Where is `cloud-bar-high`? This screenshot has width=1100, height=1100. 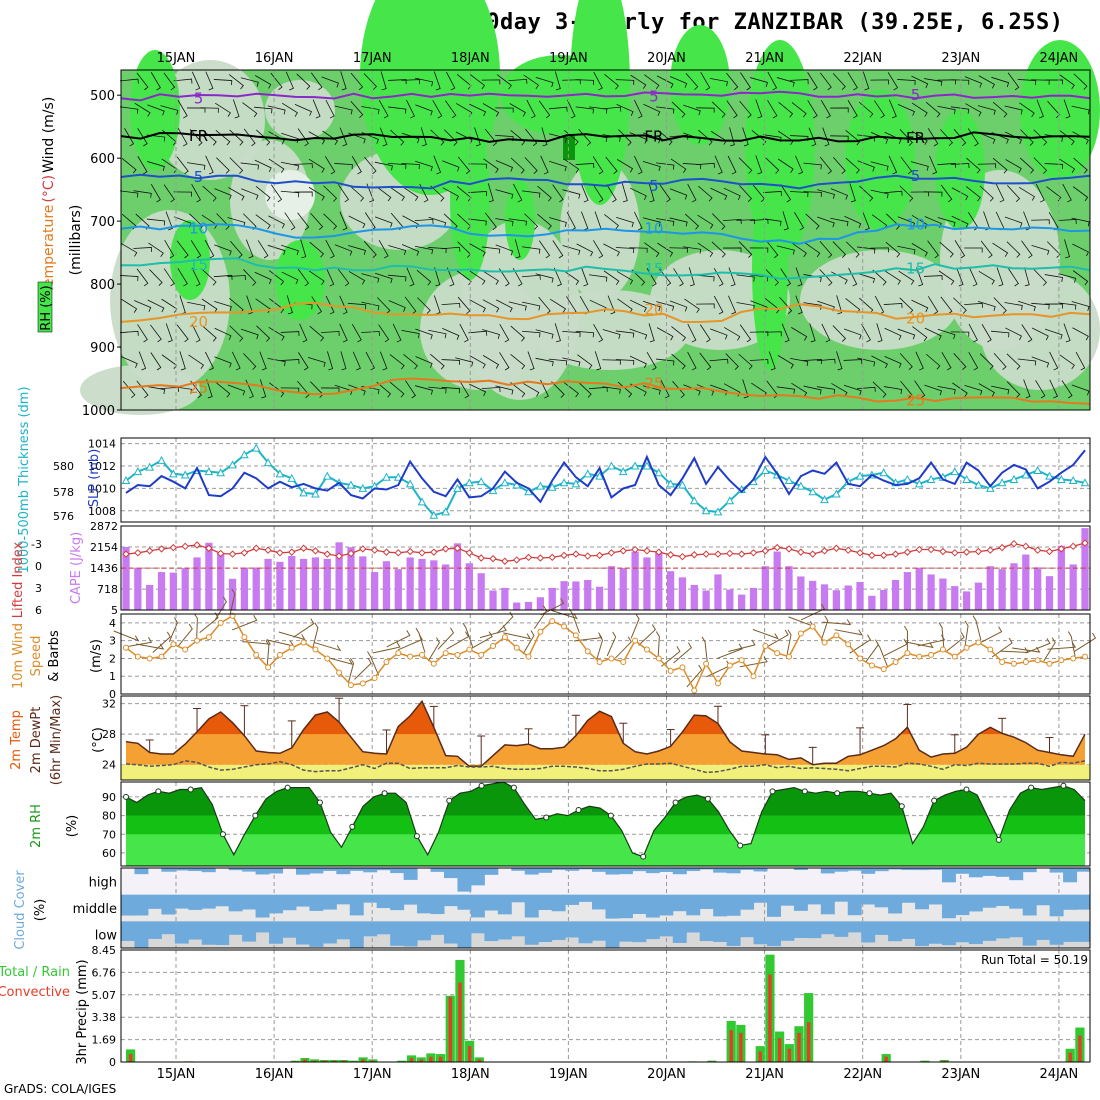 cloud-bar-high is located at coordinates (935, 869).